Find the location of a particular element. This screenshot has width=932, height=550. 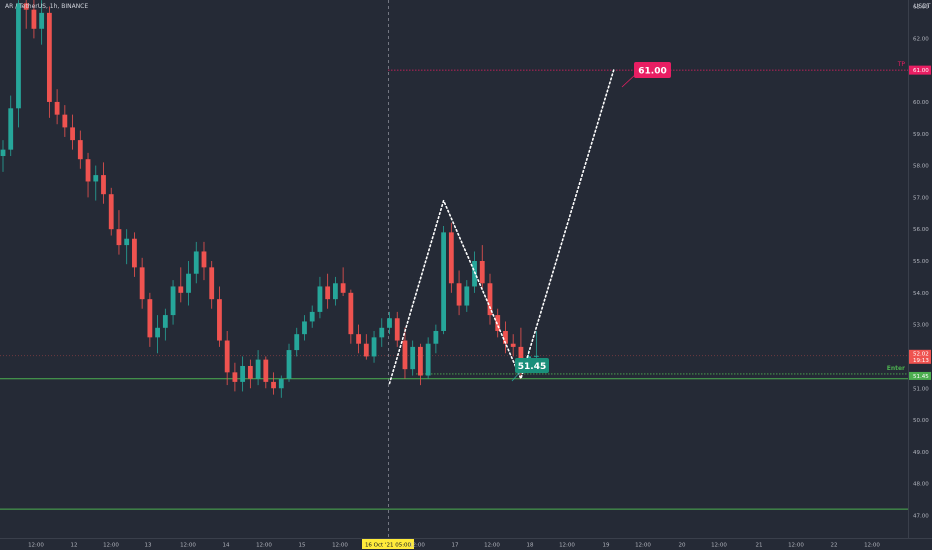

currency-label: USDT is located at coordinates (922, 6).